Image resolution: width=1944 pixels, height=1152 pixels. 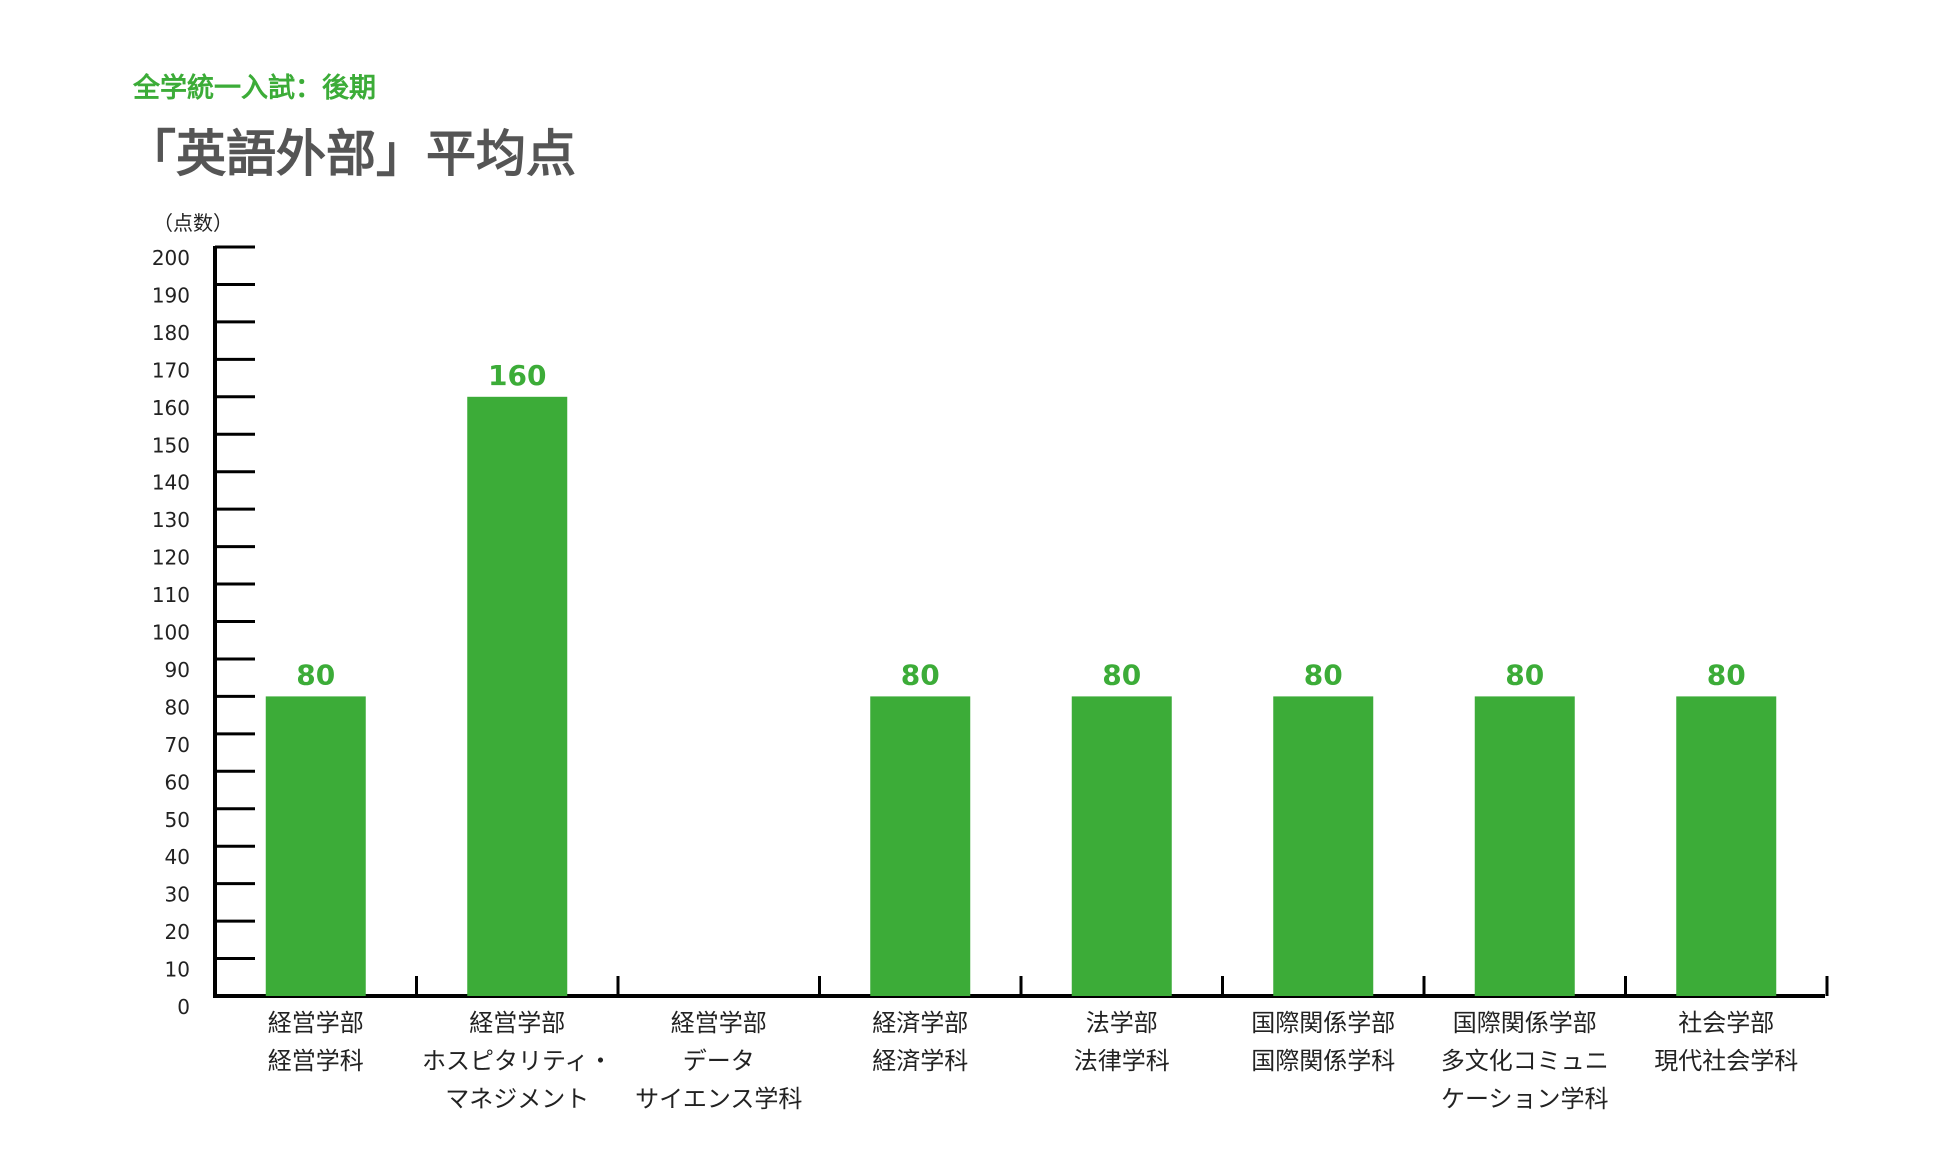 What do you see at coordinates (177, 895) in the screenshot?
I see `y-tick-label: 30` at bounding box center [177, 895].